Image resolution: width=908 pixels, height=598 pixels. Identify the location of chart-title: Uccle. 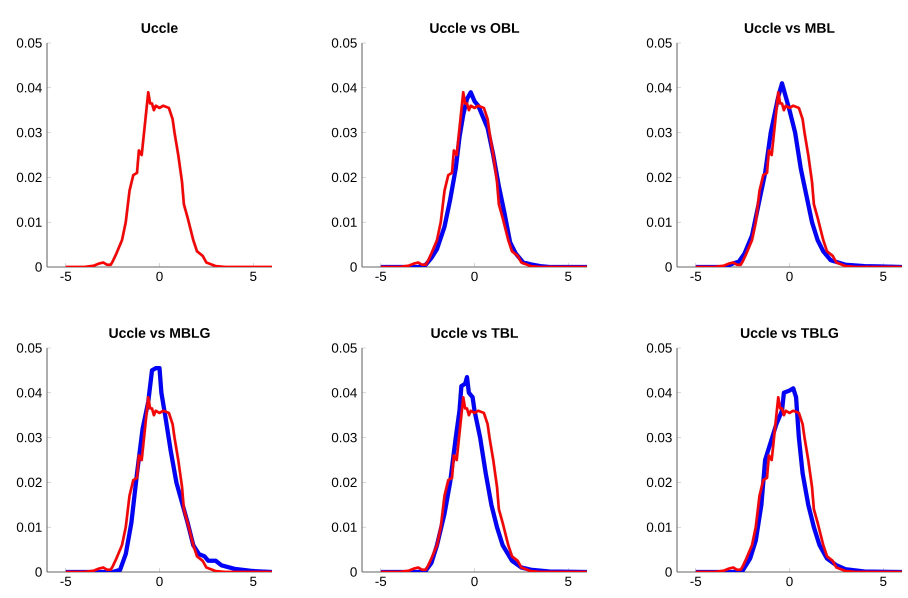
(160, 27).